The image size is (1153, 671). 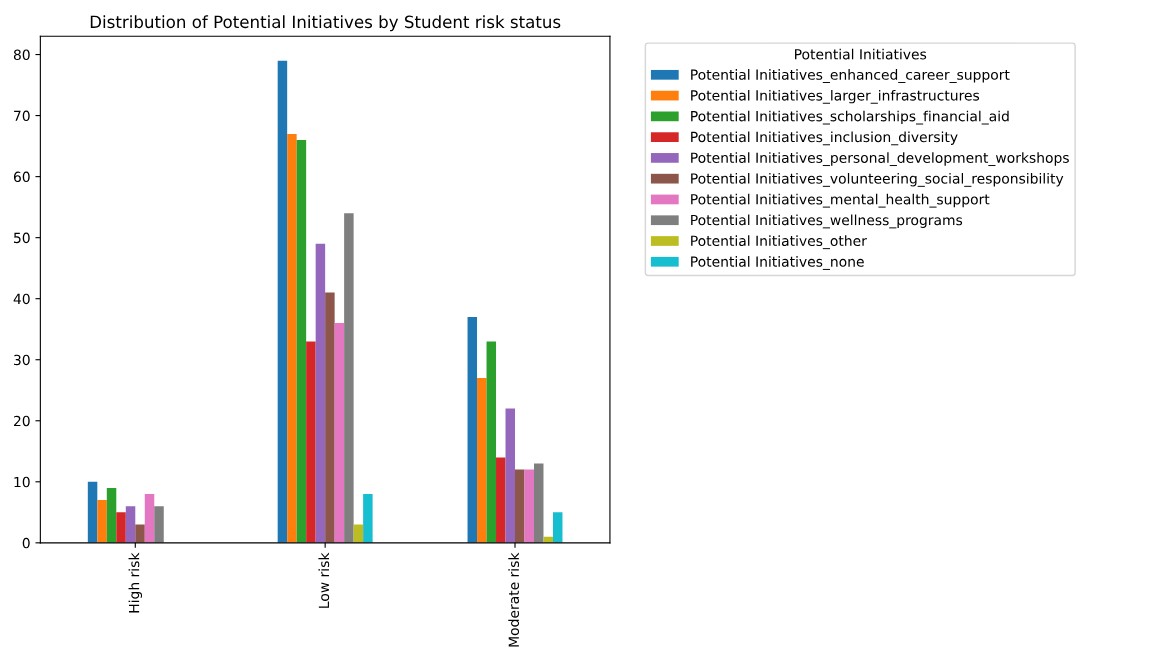 What do you see at coordinates (880, 159) in the screenshot?
I see `legend-label: Potential Initiatives_personal_development_workshops` at bounding box center [880, 159].